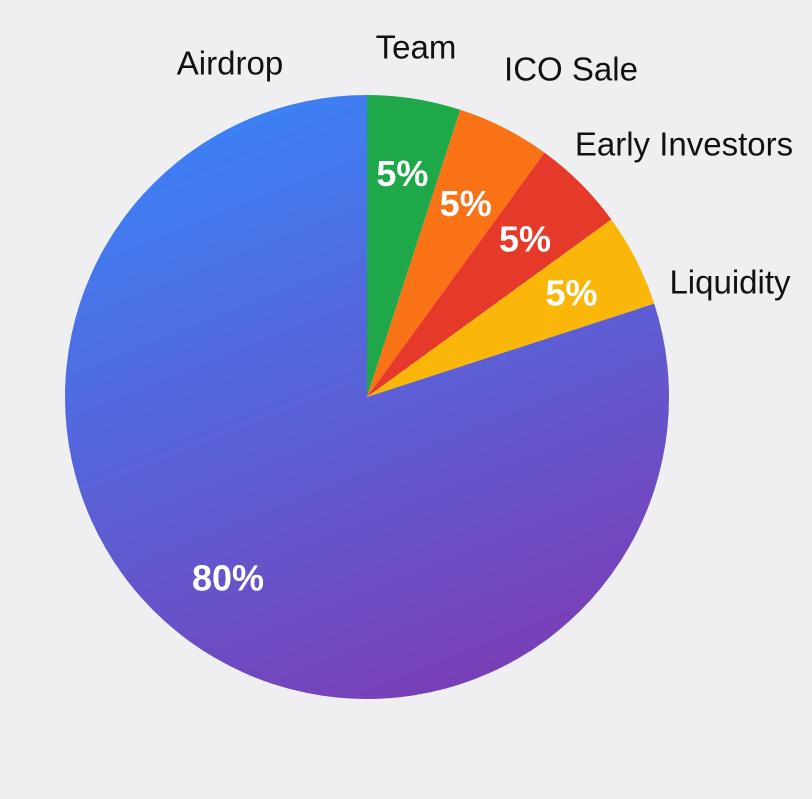  I want to click on pie-slice-liquidity, so click(511, 308).